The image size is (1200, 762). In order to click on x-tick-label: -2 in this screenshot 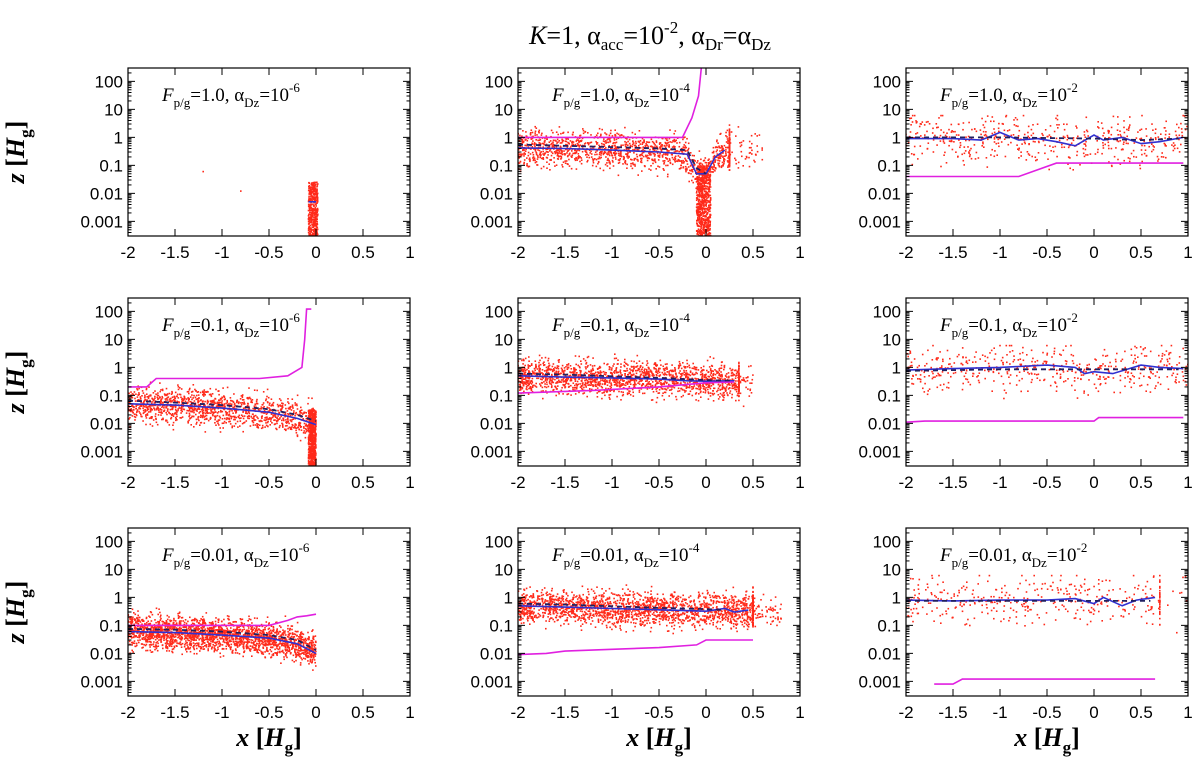, I will do `click(517, 252)`.